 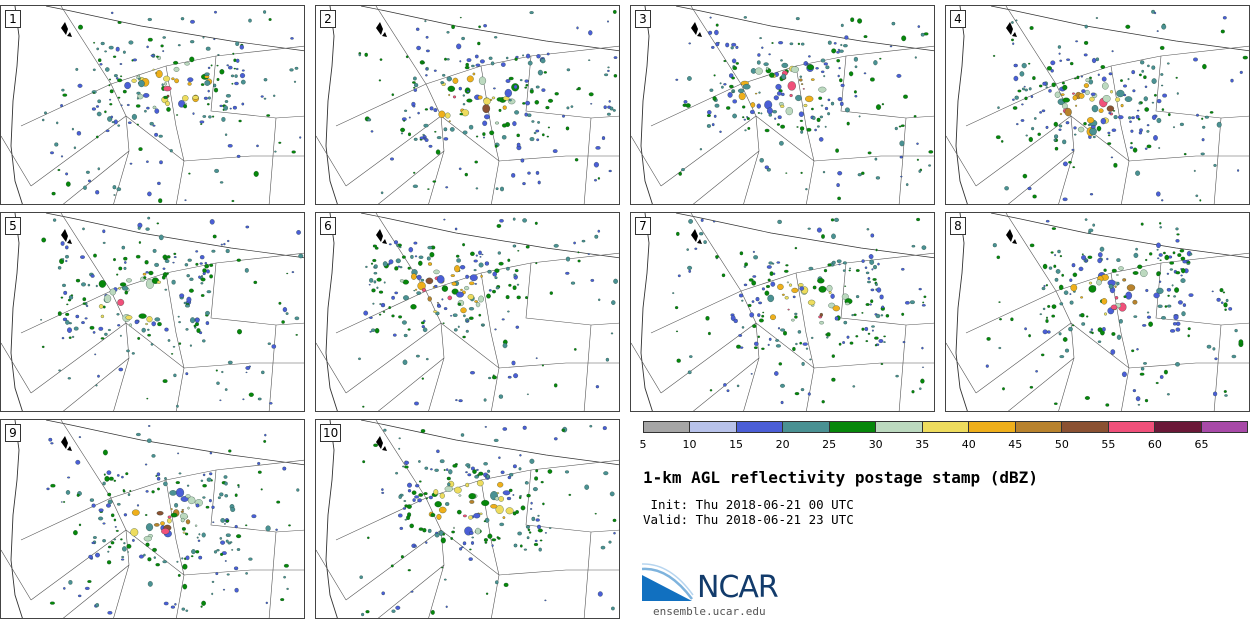 I want to click on panel-number: 9, so click(x=13, y=433).